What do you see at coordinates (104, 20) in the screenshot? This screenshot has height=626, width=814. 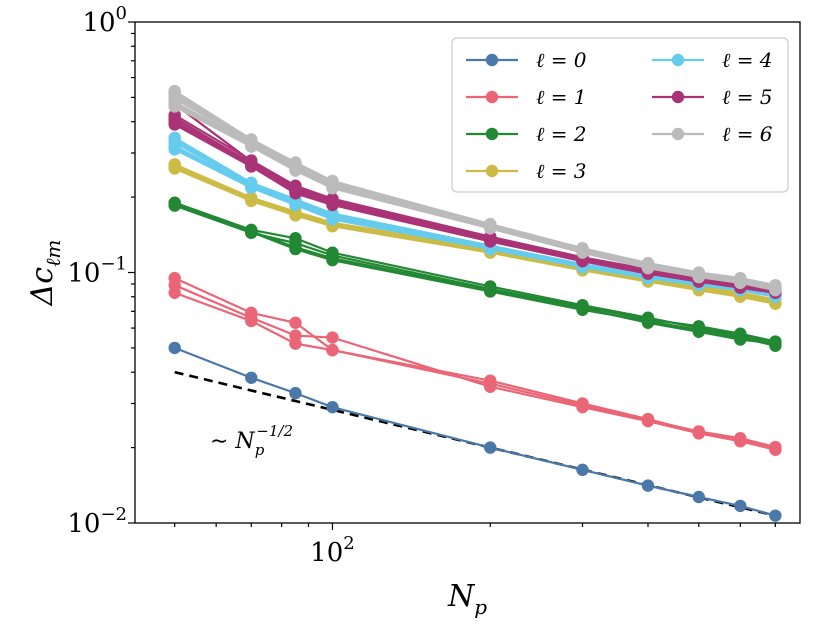 I see `y-tick-label: 10⁰` at bounding box center [104, 20].